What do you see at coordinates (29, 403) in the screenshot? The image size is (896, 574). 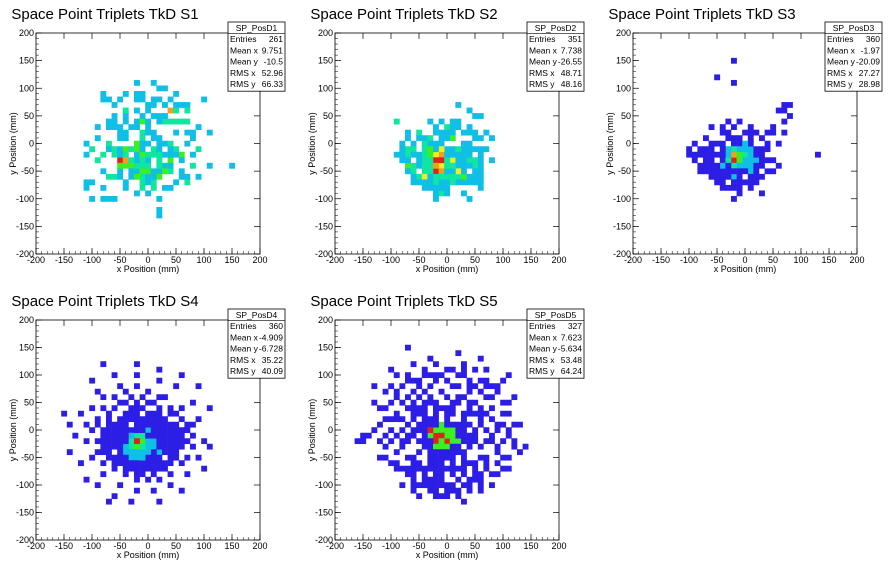 I see `y-tick-label: 50` at bounding box center [29, 403].